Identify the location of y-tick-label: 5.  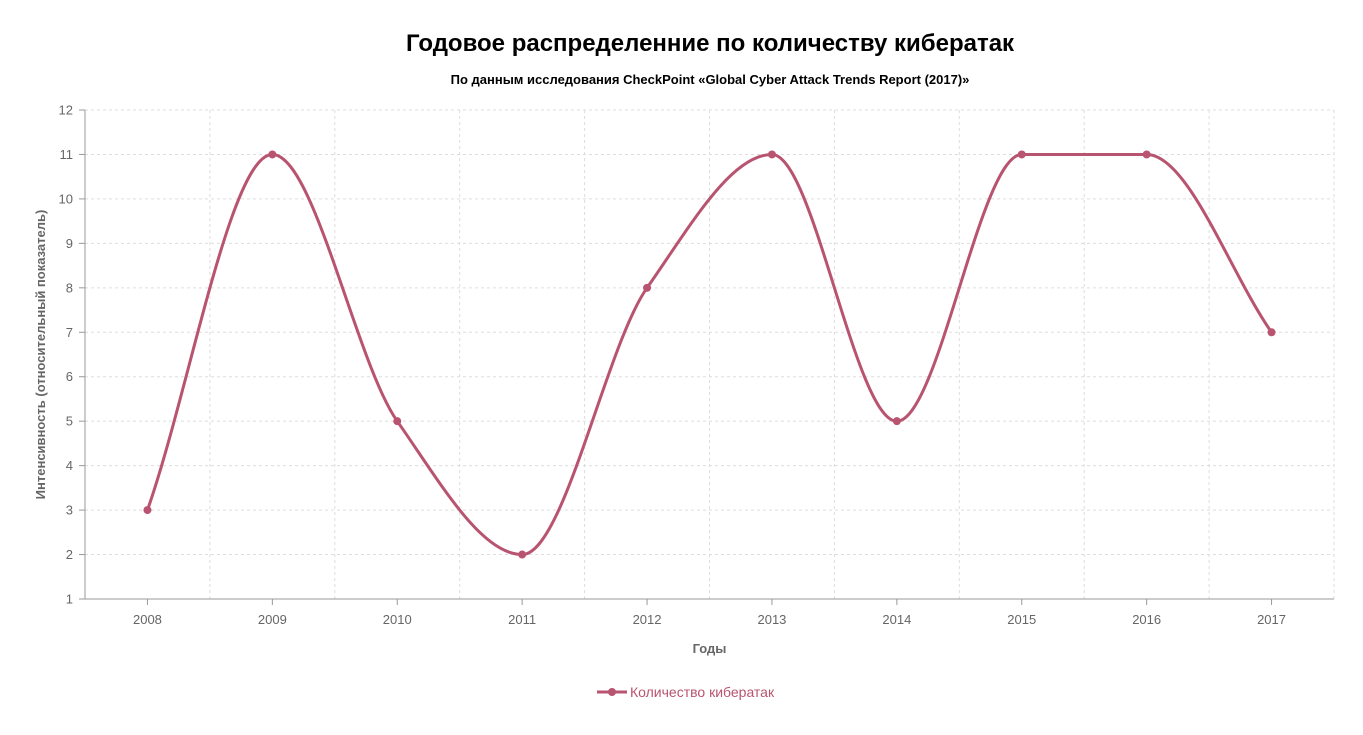
(69, 421).